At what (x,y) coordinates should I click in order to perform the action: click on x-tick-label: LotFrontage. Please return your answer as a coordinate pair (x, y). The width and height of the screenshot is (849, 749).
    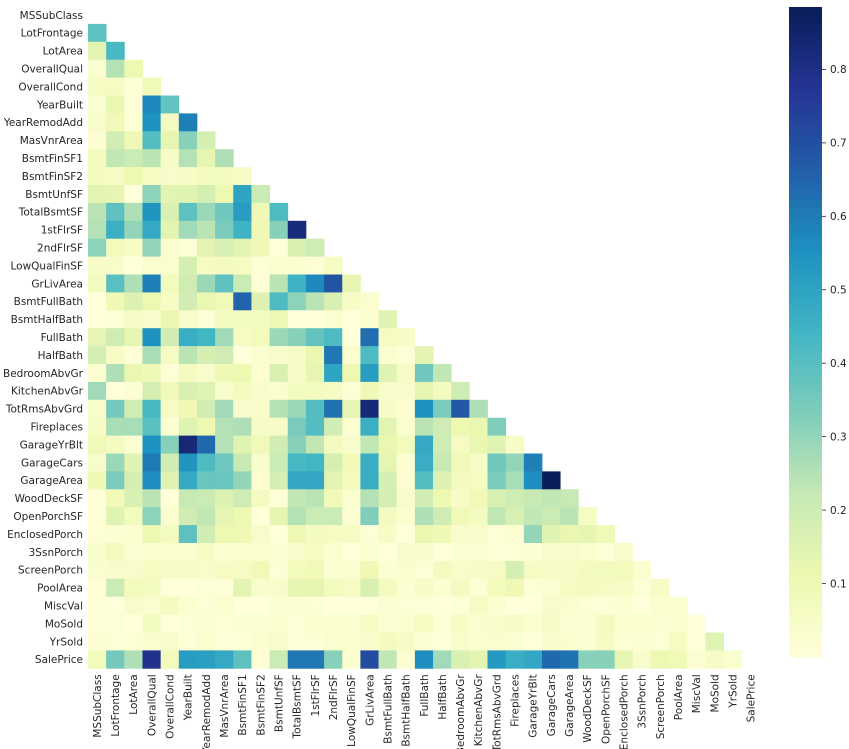
    Looking at the image, I should click on (116, 705).